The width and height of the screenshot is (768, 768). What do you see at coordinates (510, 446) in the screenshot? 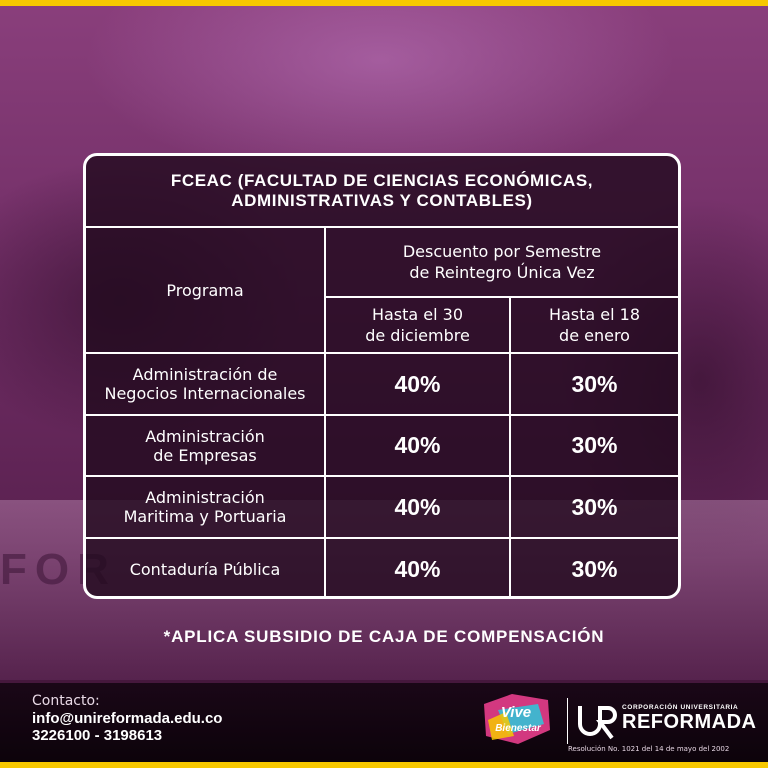
I see `grid-line-col2` at bounding box center [510, 446].